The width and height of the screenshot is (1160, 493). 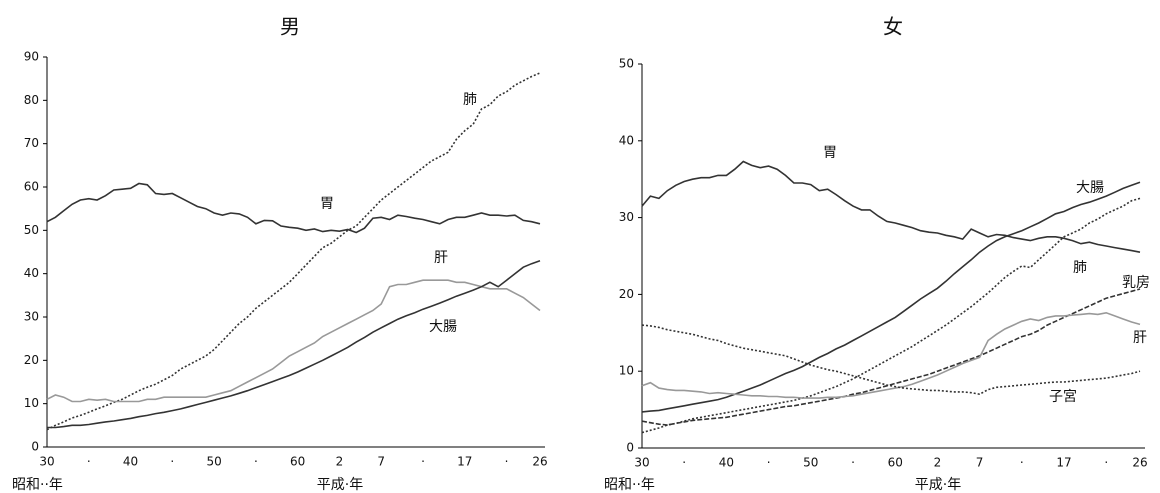 I want to click on y-tick-label: 80, so click(x=31, y=100).